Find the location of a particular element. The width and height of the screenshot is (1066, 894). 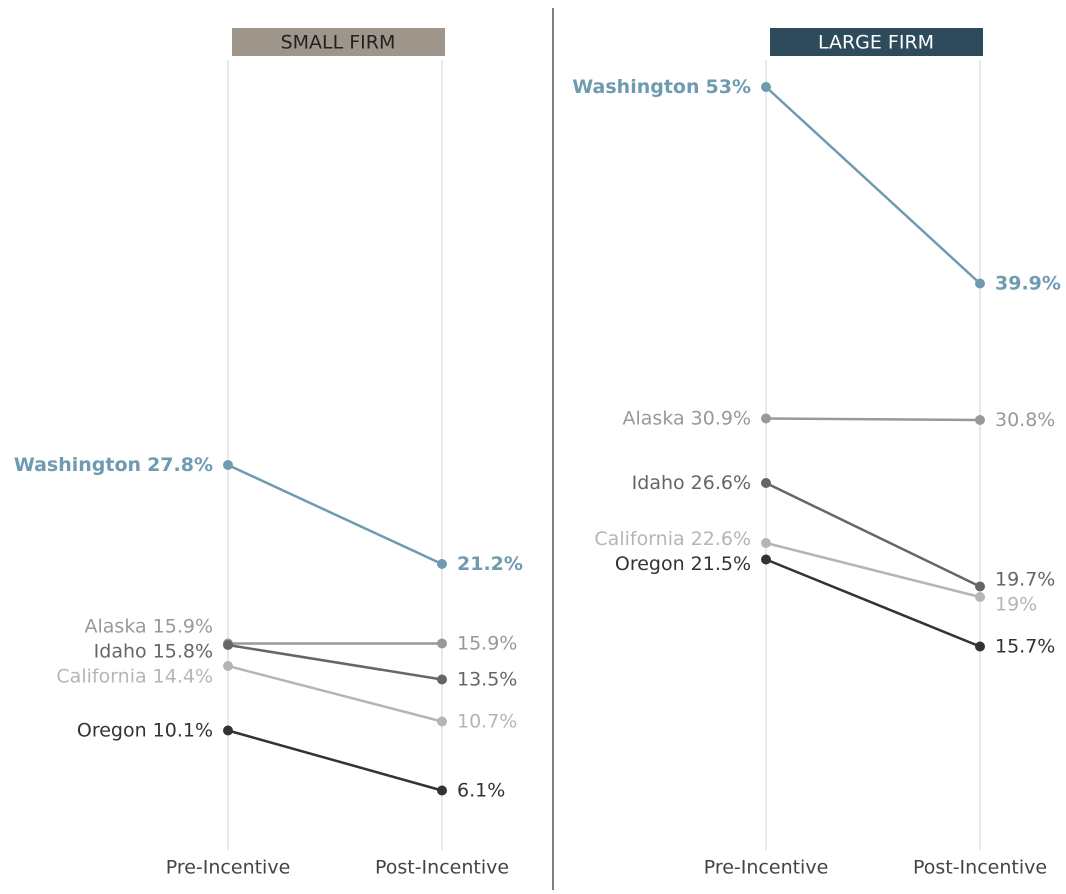

value-label: 14.4% is located at coordinates (183, 676).